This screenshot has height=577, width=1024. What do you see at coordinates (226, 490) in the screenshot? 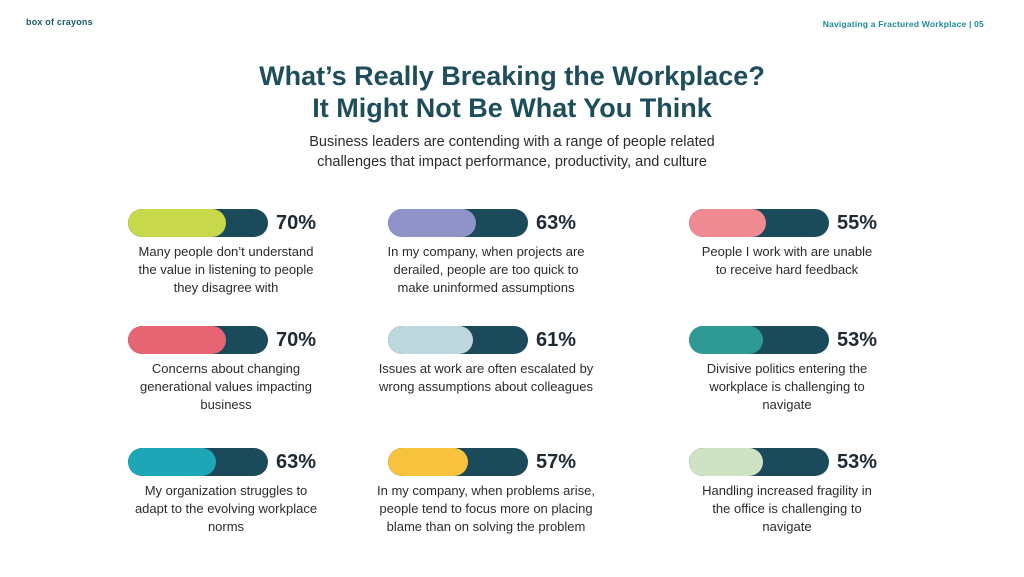
I see `stat-caption-line: My organization struggles to` at bounding box center [226, 490].